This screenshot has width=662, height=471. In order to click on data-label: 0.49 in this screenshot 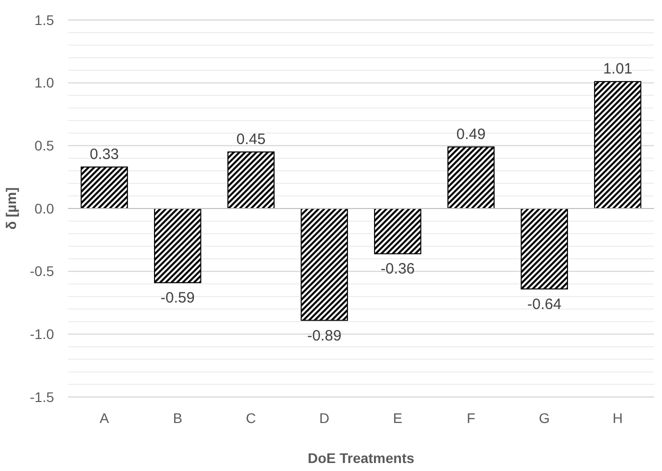, I will do `click(471, 134)`.